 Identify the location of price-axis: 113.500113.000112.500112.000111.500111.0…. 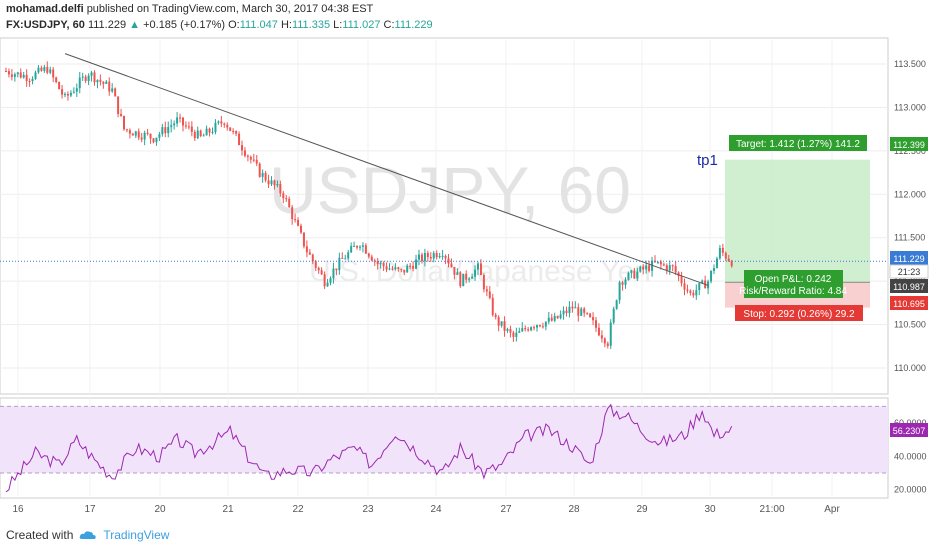
(910, 216).